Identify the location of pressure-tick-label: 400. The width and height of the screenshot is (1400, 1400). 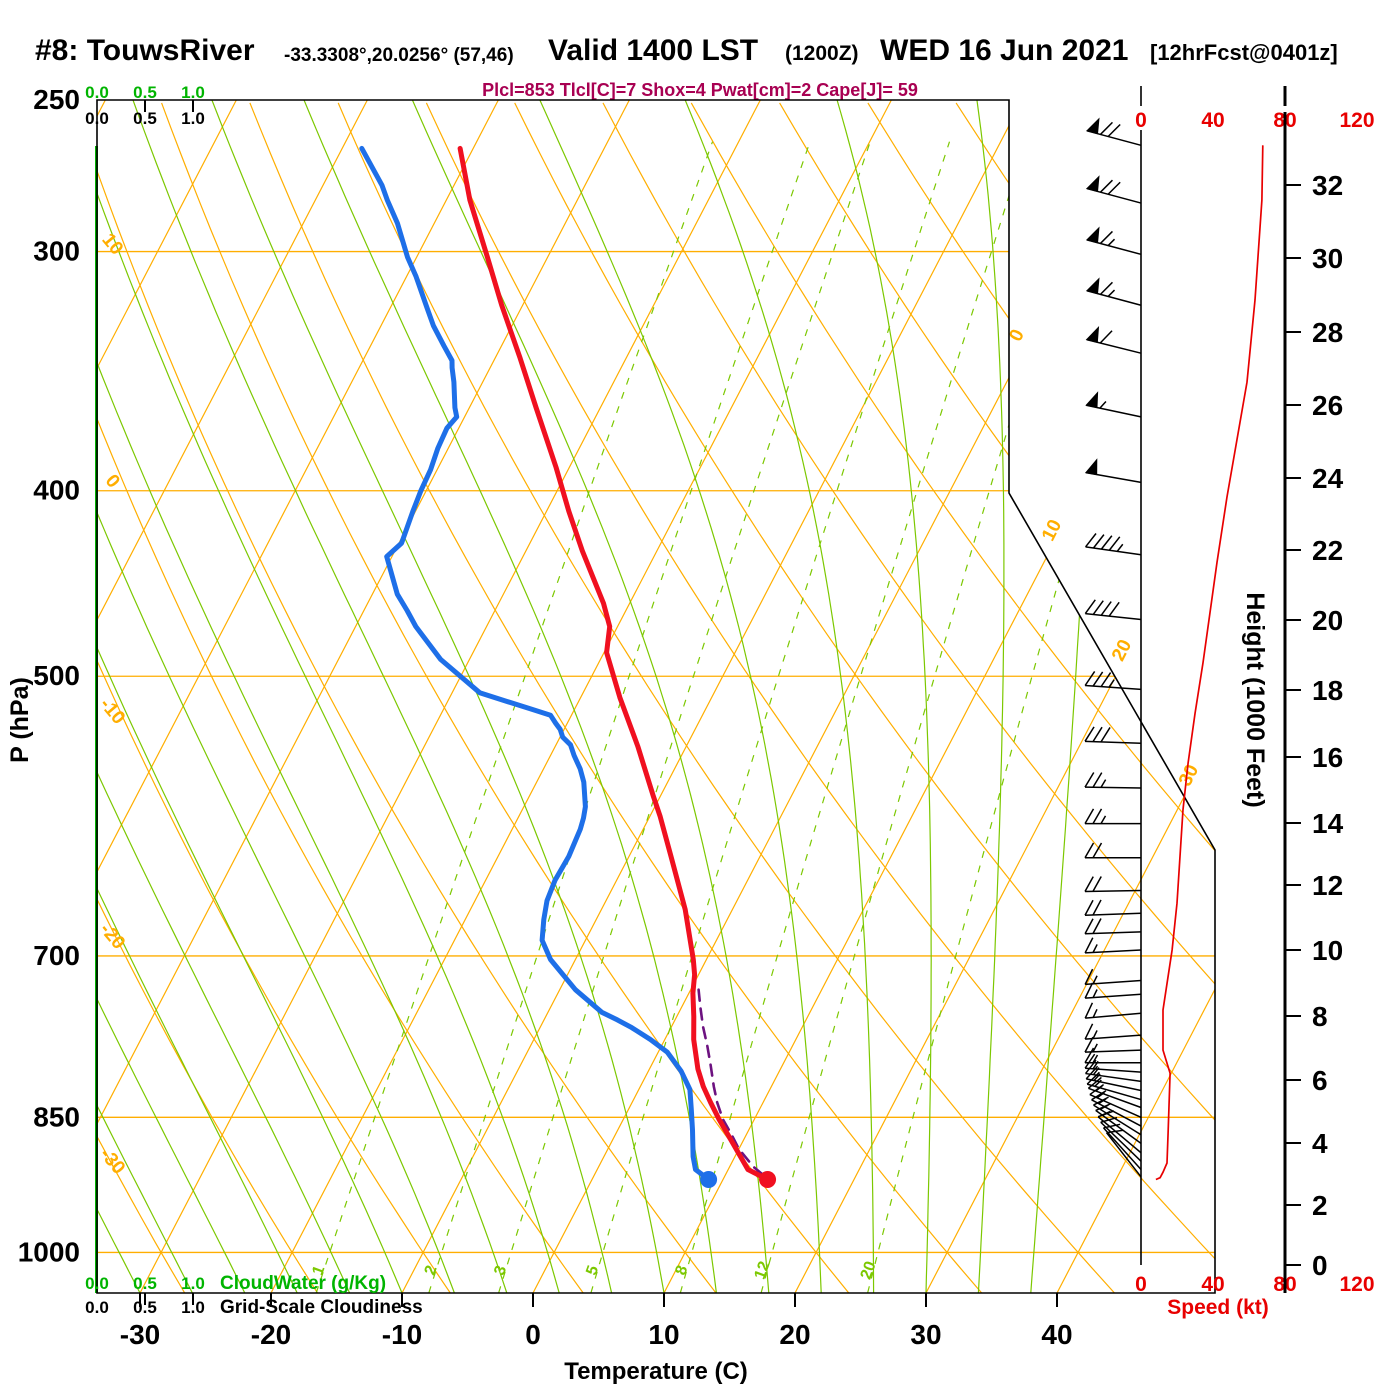
(56, 490).